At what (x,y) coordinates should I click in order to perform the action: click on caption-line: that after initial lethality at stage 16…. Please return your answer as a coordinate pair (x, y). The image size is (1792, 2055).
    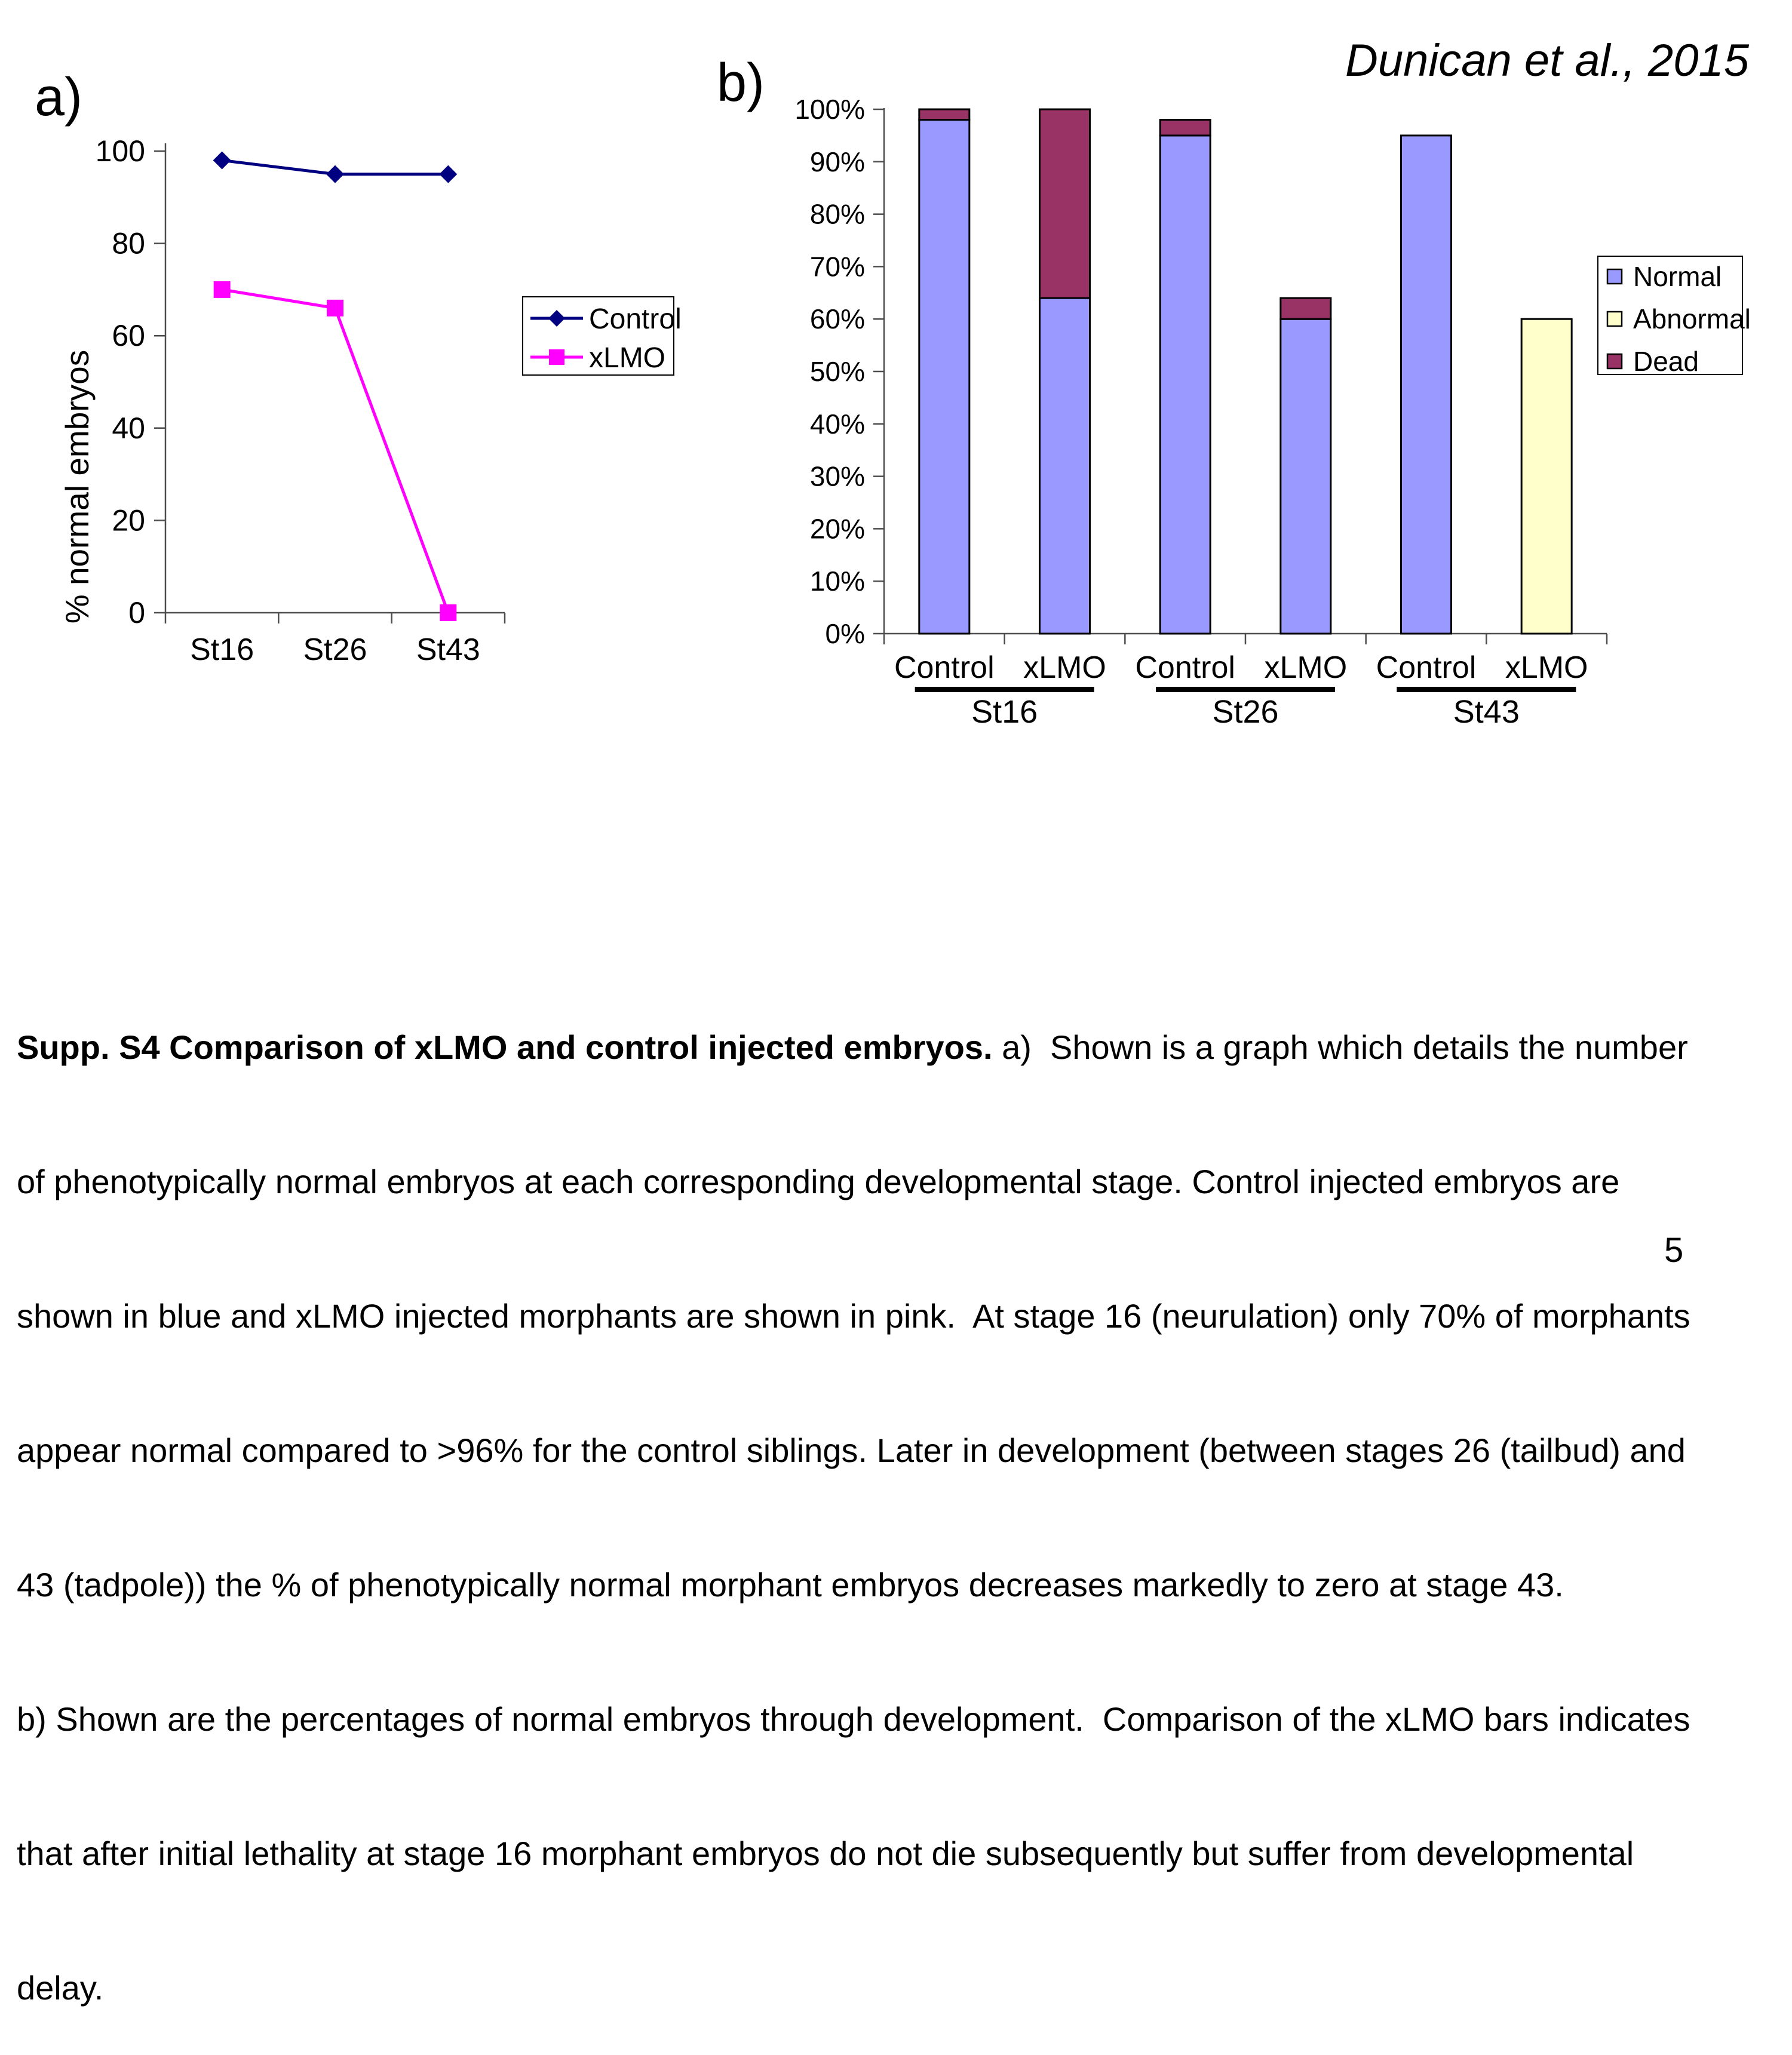
    Looking at the image, I should click on (825, 1853).